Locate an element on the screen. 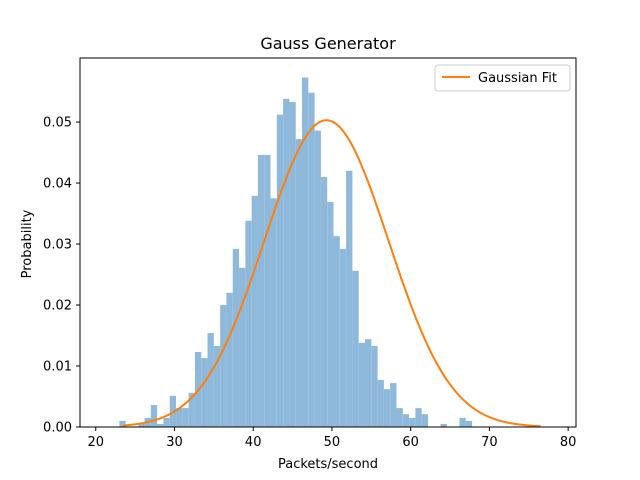  y-tick-label: 0.00 is located at coordinates (57, 428).